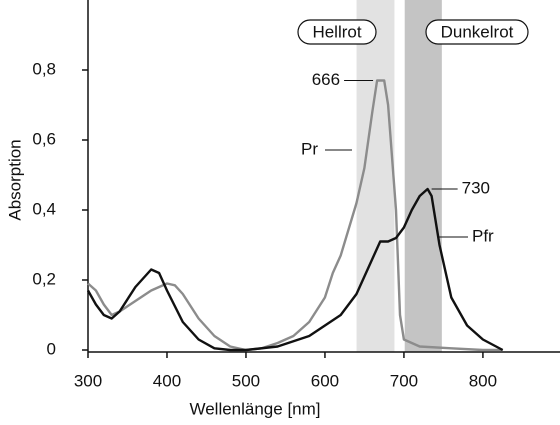  What do you see at coordinates (404, 380) in the screenshot?
I see `x-tick-label: 700` at bounding box center [404, 380].